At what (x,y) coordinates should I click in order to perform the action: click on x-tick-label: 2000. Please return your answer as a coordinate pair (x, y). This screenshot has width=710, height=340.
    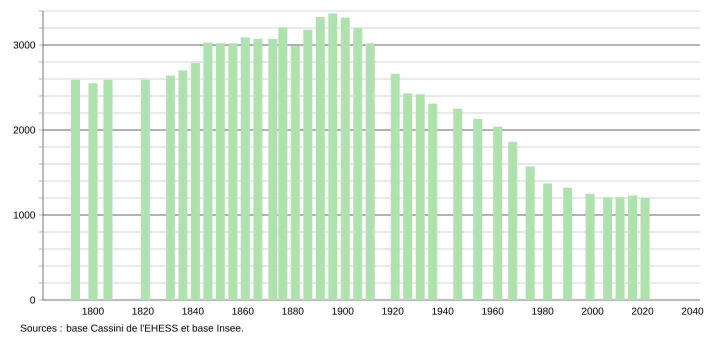
    Looking at the image, I should click on (593, 311).